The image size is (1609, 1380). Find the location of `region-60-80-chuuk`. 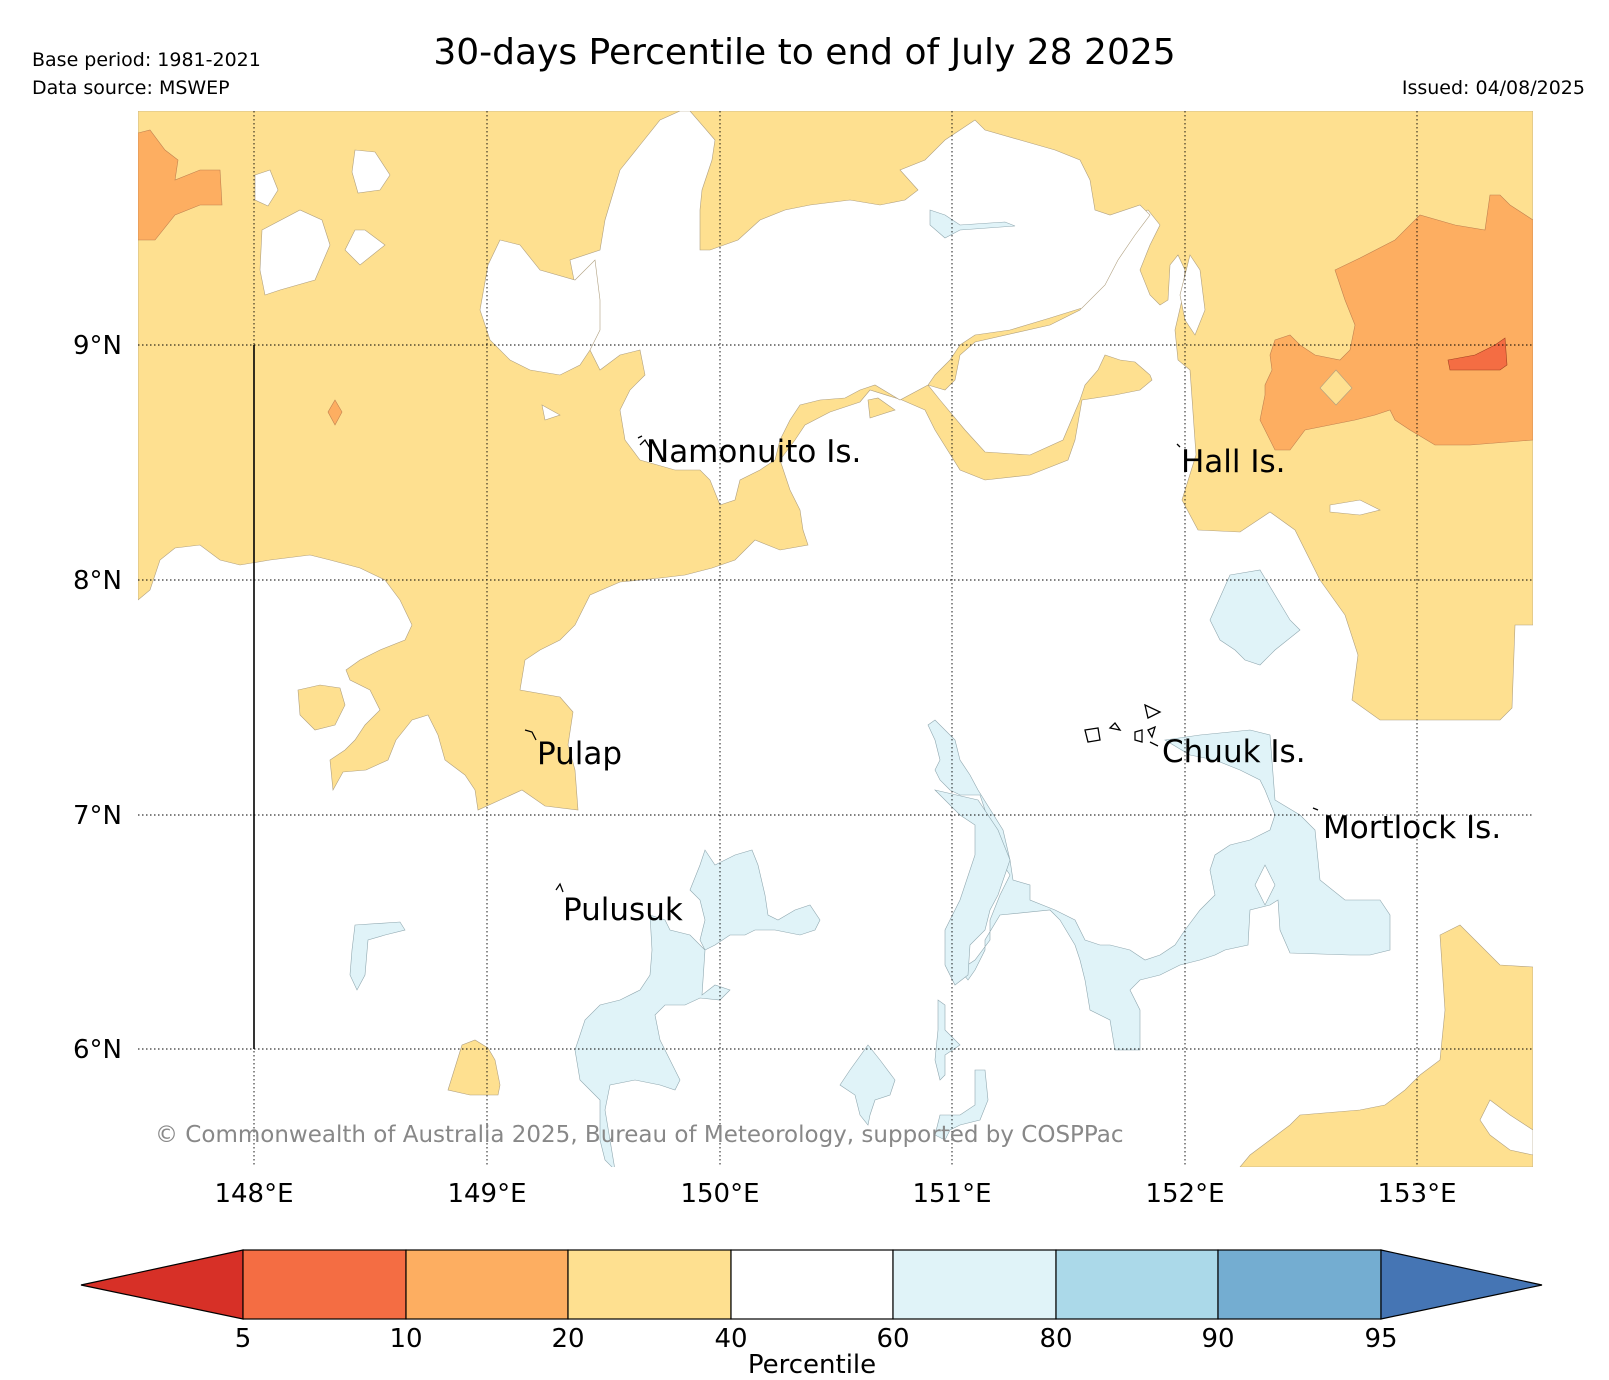

region-60-80-chuuk is located at coordinates (1159, 885).